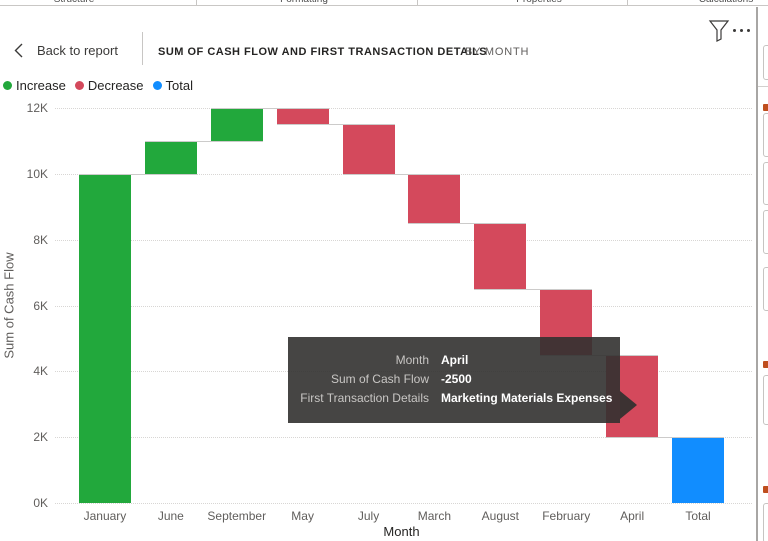 The height and width of the screenshot is (541, 768). Describe the element at coordinates (104, 338) in the screenshot. I see `waterfall-bar-january` at that location.